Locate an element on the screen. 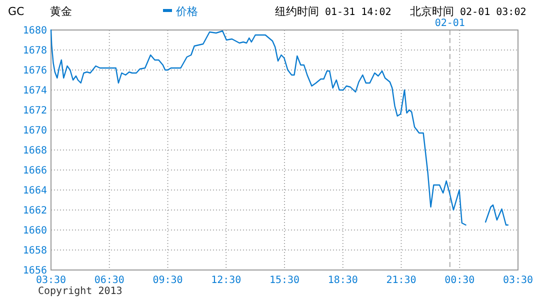 The height and width of the screenshot is (300, 540). y-tick-label: 1658 is located at coordinates (34, 251).